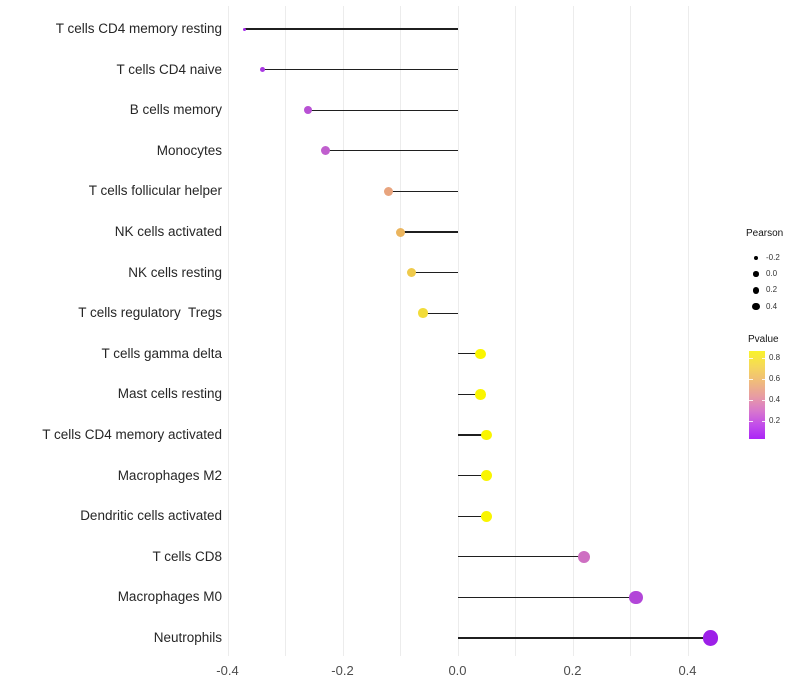 The width and height of the screenshot is (800, 700). I want to click on color-legend-title: Pvalue, so click(763, 339).